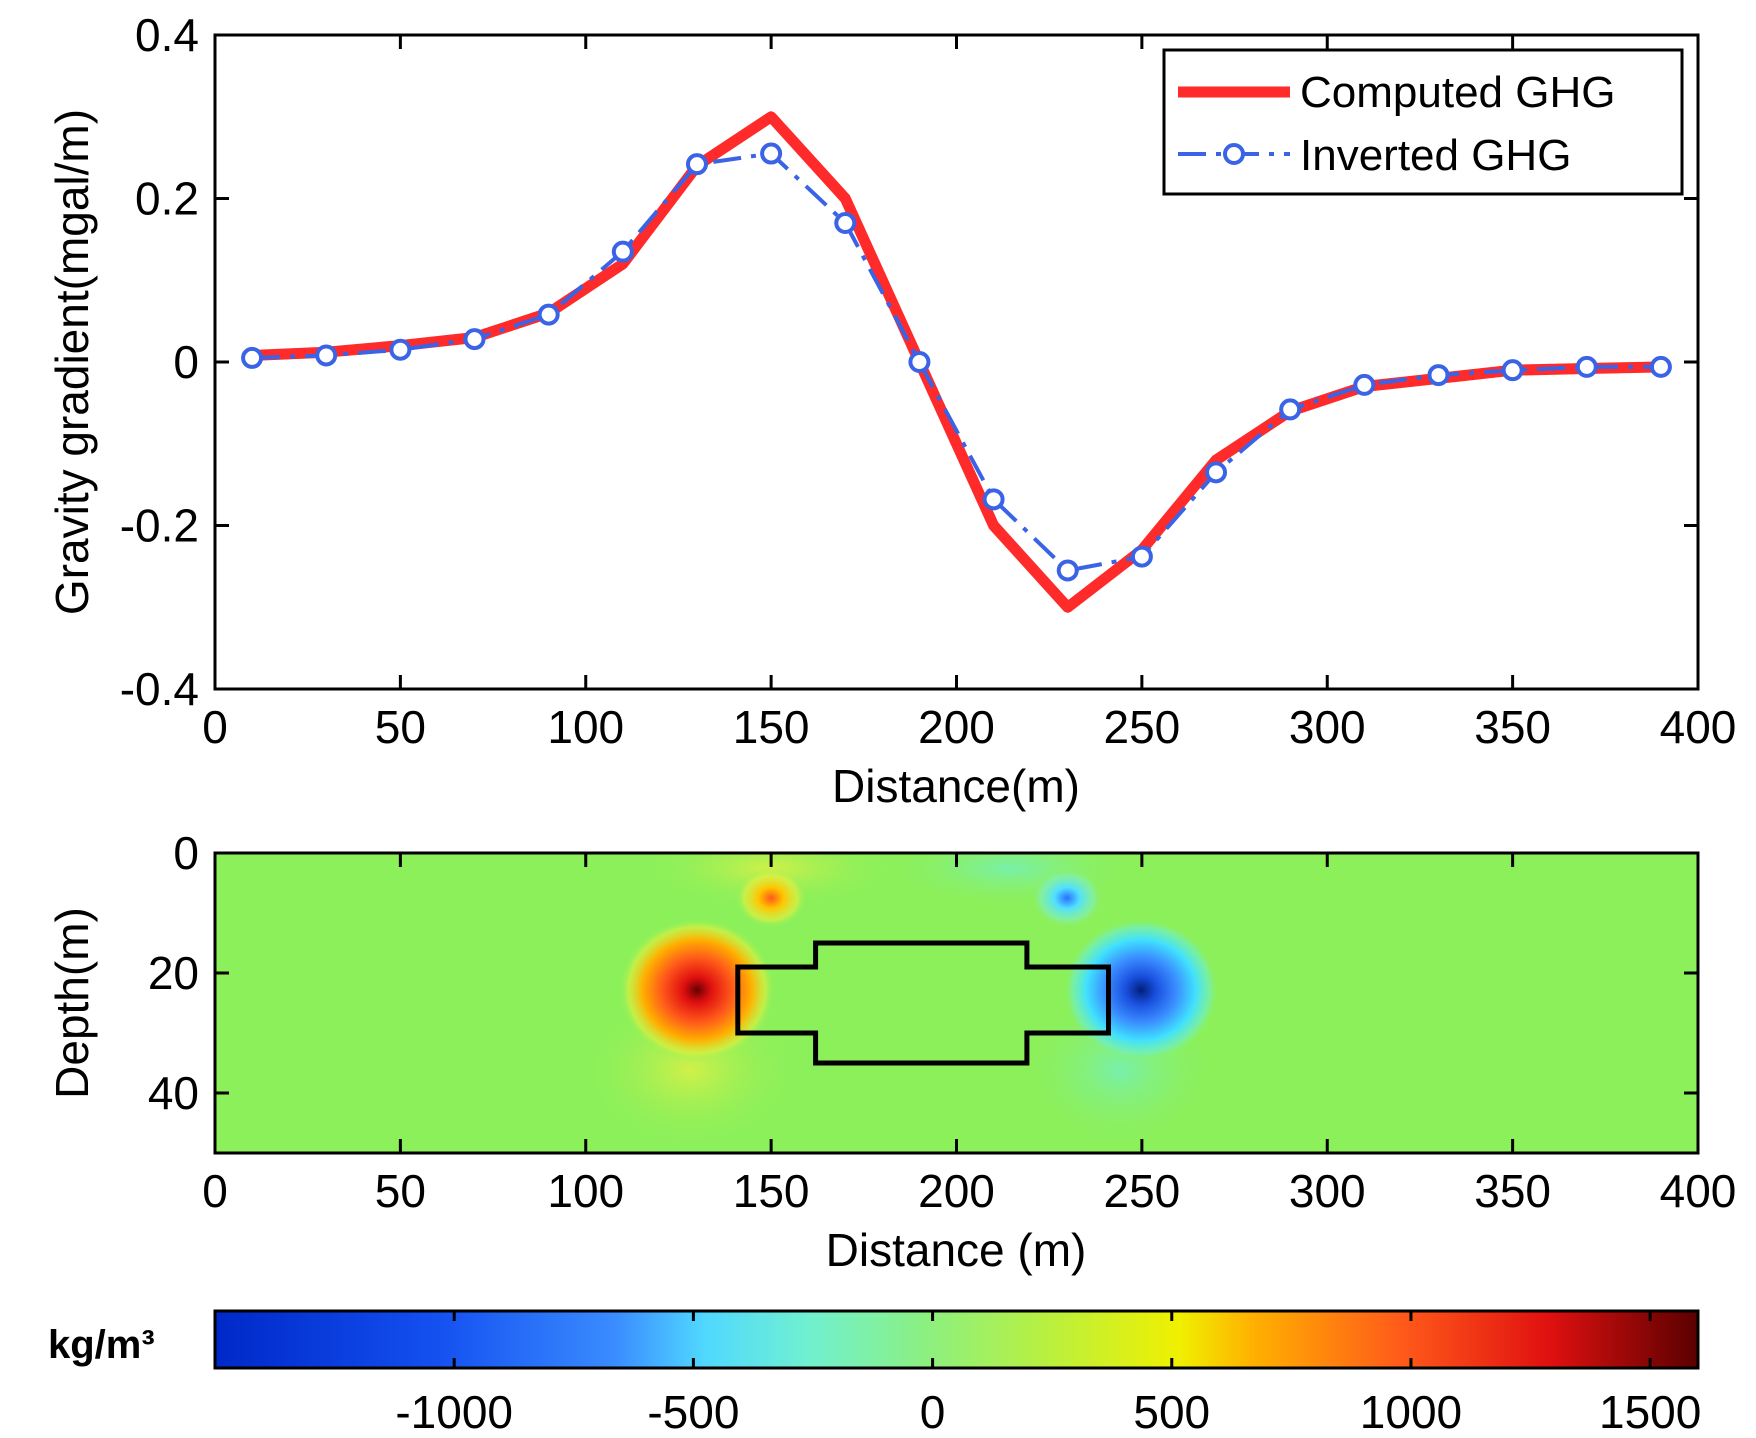 The image size is (1756, 1438). What do you see at coordinates (186, 362) in the screenshot?
I see `y-tick-label: 0` at bounding box center [186, 362].